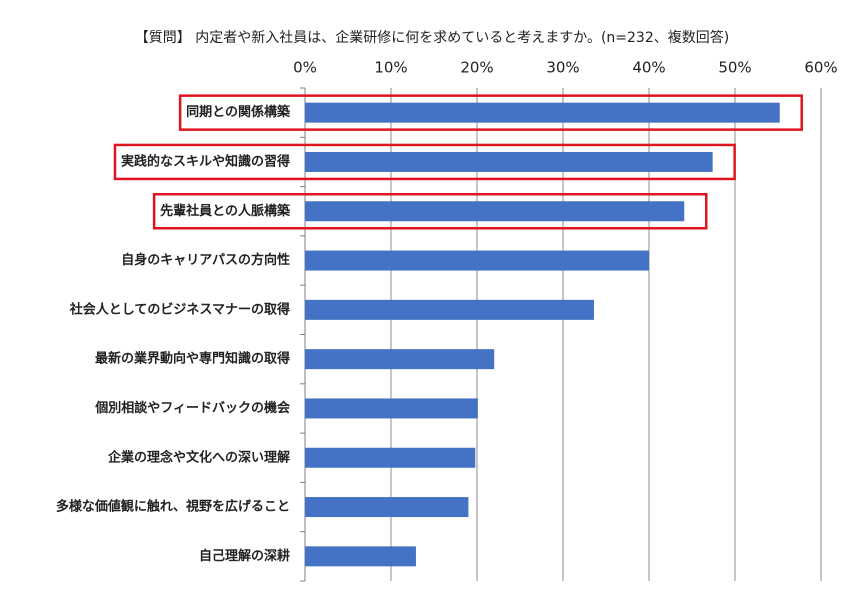 Image resolution: width=863 pixels, height=615 pixels. Describe the element at coordinates (205, 161) in the screenshot. I see `y-tick-label: 実践的なスキルや知識の習得` at that location.